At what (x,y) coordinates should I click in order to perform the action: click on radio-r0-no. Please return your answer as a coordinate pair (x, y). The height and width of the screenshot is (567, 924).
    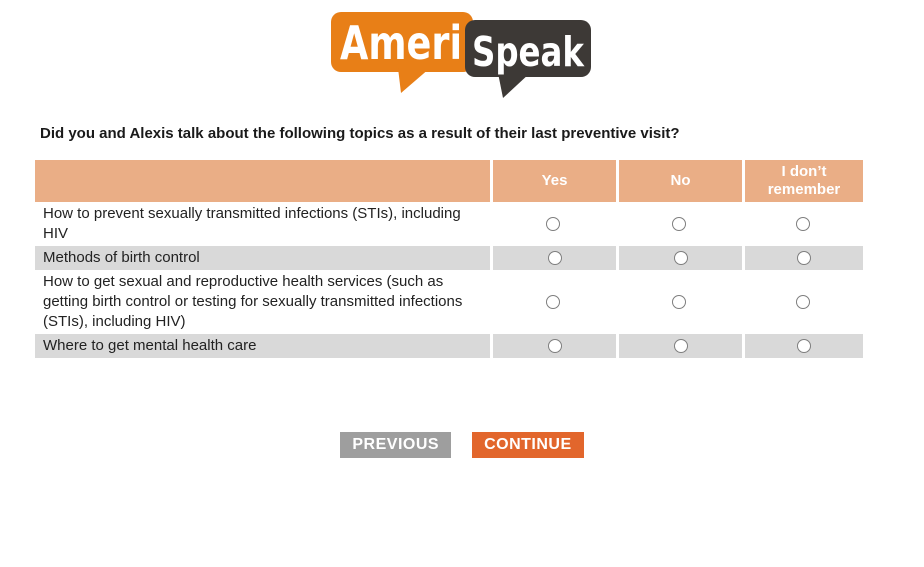
    Looking at the image, I should click on (679, 224).